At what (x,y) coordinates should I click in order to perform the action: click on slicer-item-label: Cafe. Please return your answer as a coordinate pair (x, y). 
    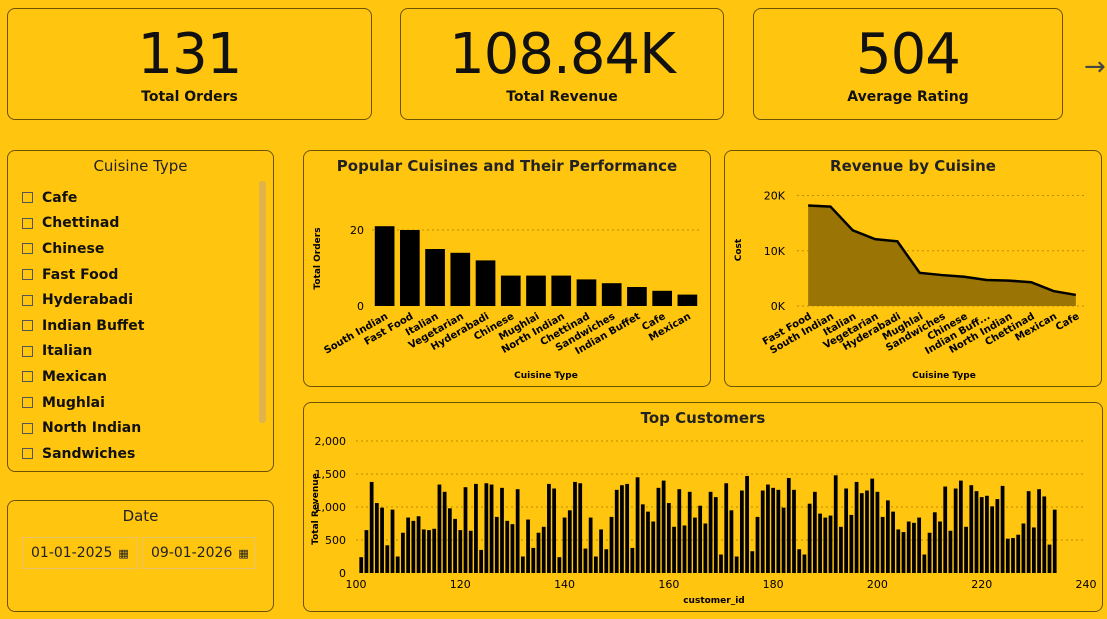
    Looking at the image, I should click on (60, 197).